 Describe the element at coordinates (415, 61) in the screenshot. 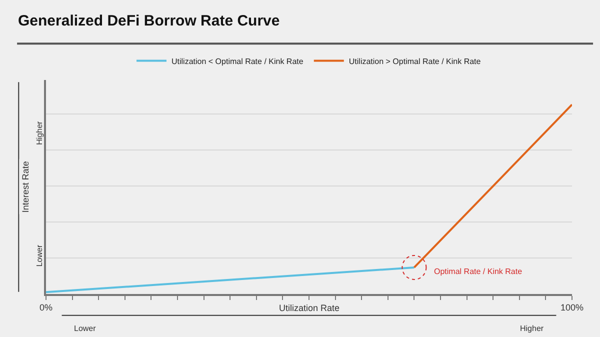

I see `legend-label: Utilization > Optimal Rate / Kink Rate` at that location.